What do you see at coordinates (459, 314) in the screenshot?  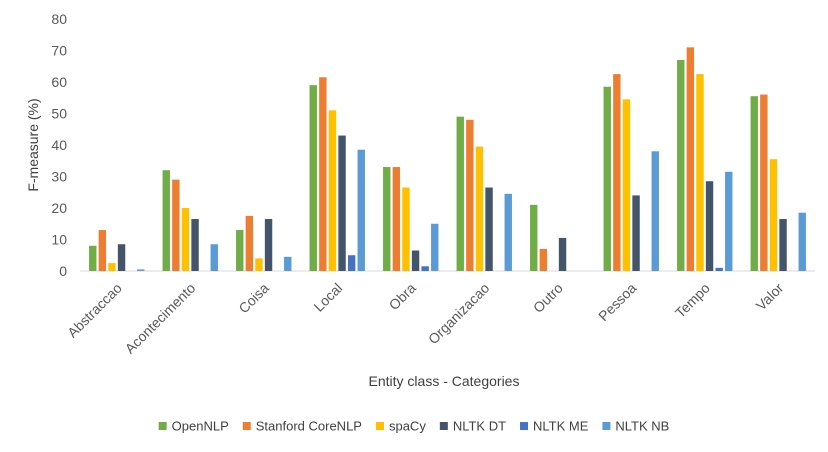 I see `x-tick-label: Organizacao` at bounding box center [459, 314].